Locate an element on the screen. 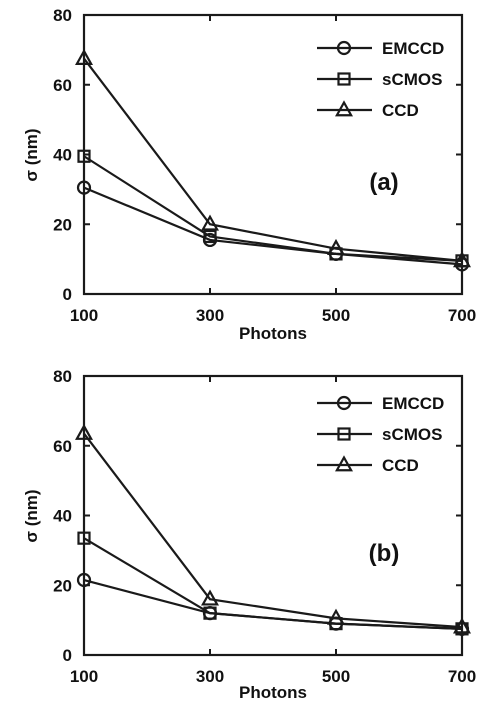 This screenshot has width=484, height=712. panel-label: (a) is located at coordinates (383, 182).